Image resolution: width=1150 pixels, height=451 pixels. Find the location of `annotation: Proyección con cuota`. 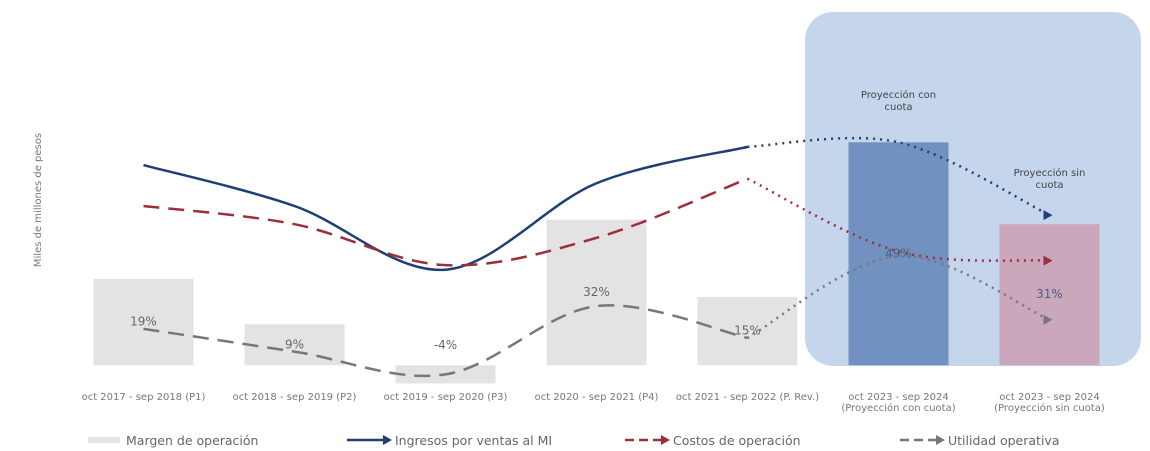

annotation: Proyección con cuota is located at coordinates (898, 101).